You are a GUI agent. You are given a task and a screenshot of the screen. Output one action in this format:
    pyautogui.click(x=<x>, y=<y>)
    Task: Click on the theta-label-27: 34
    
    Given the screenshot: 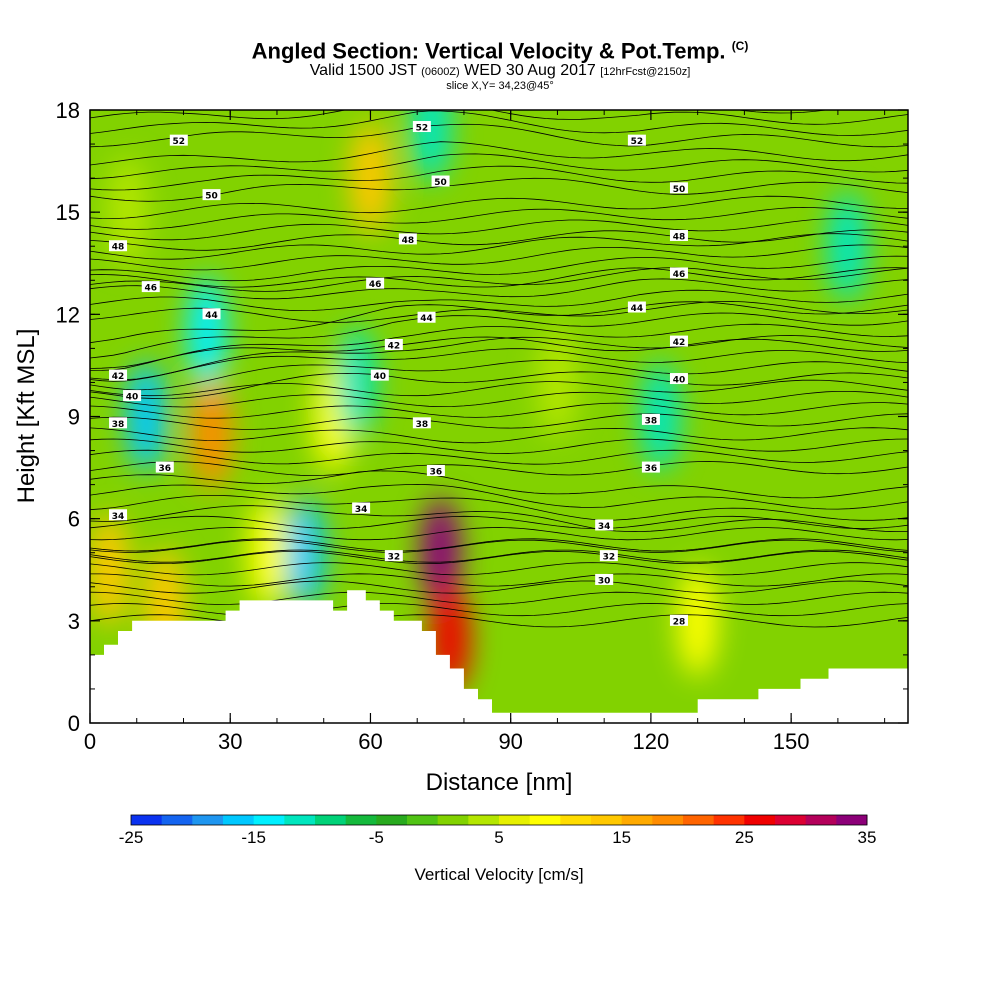 What is the action you would take?
    pyautogui.click(x=118, y=515)
    